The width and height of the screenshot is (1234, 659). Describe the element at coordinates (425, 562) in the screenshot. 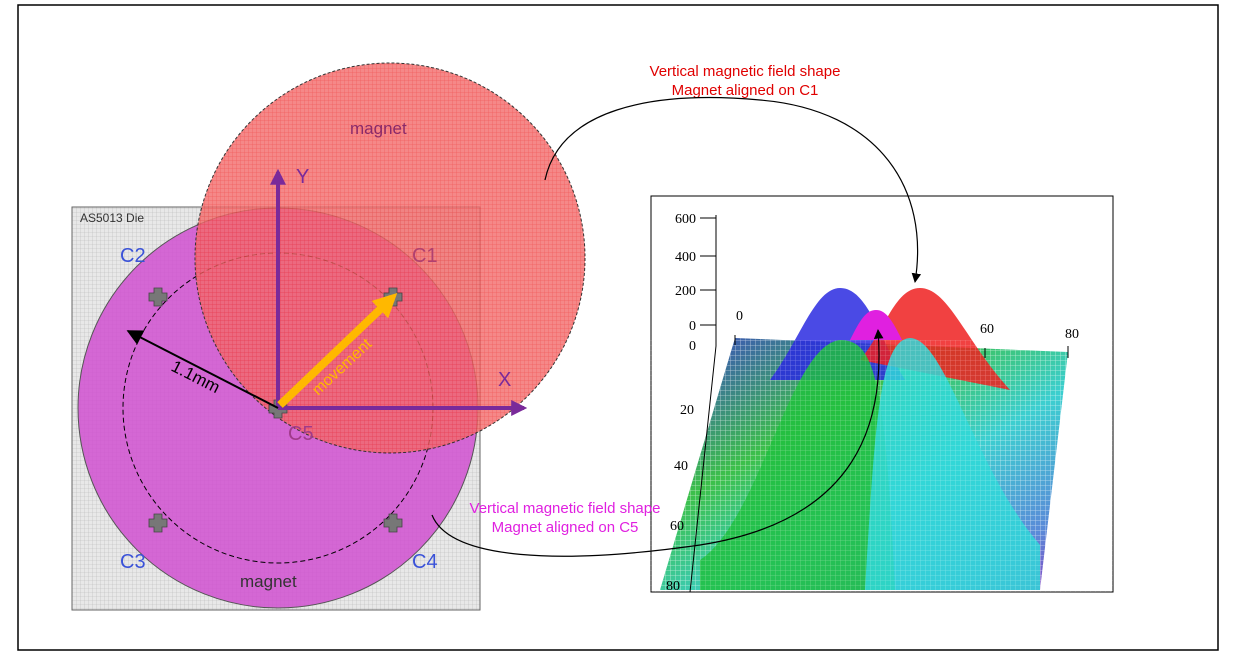

I see `sensor-label: C4` at that location.